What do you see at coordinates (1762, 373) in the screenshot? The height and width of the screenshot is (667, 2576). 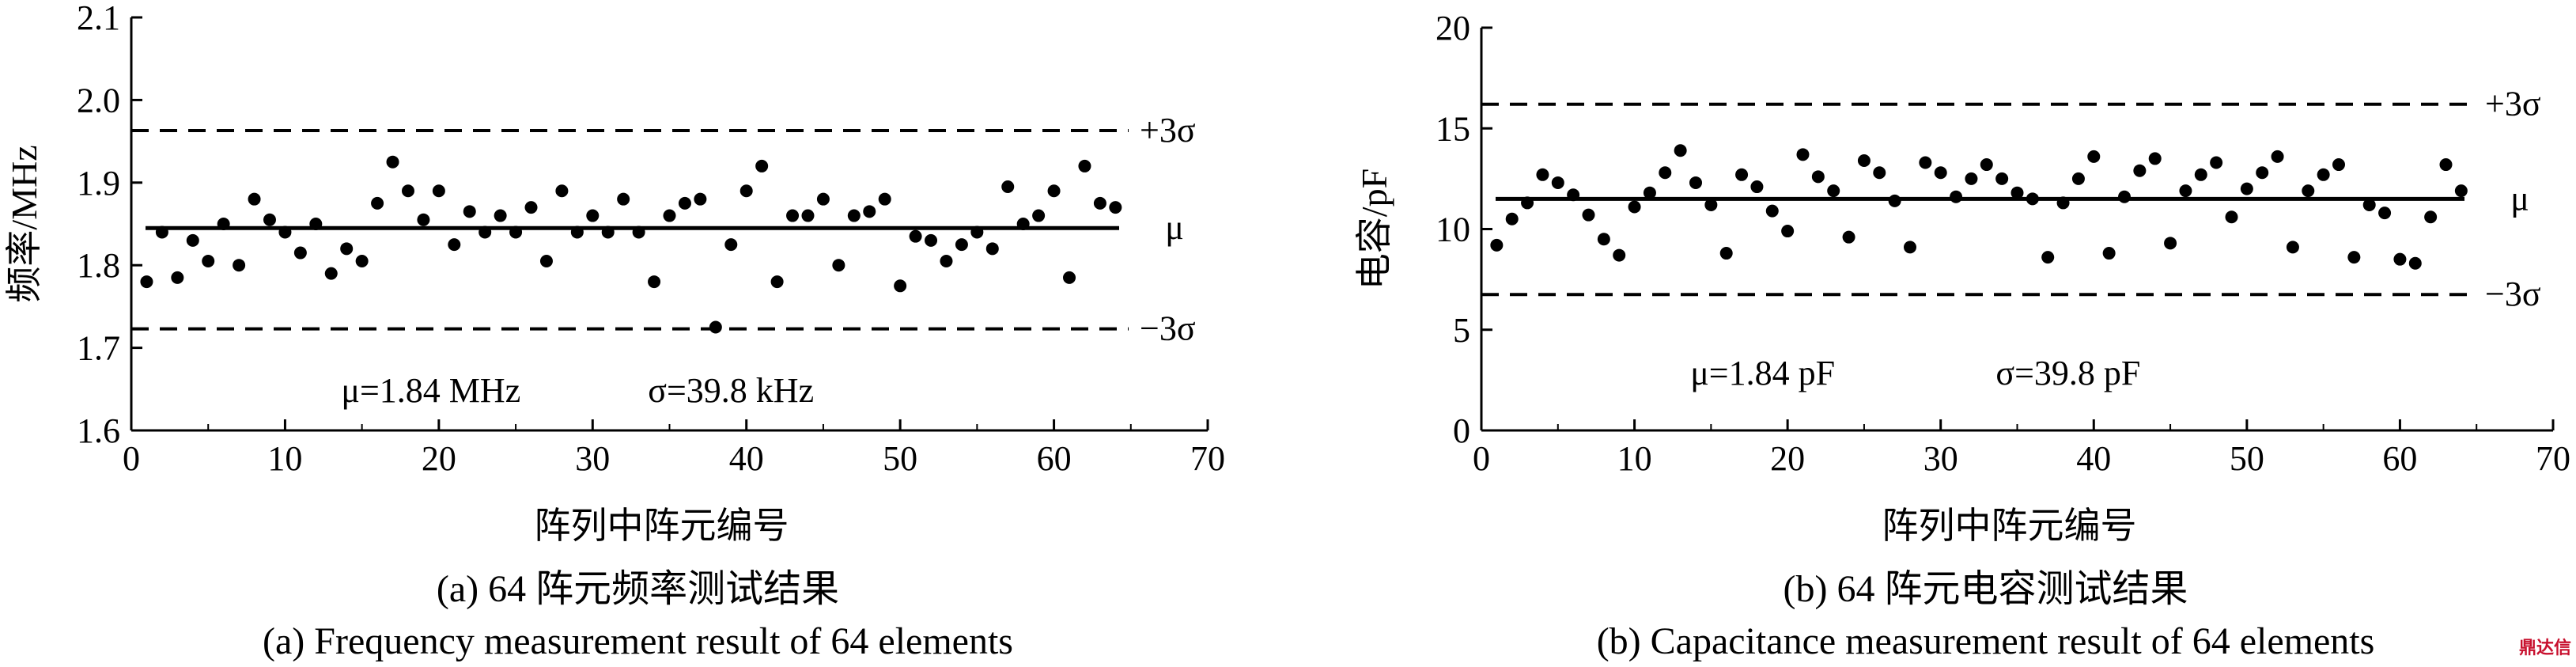 I see `stat-mu-annotation: μ=1.84 pF` at bounding box center [1762, 373].